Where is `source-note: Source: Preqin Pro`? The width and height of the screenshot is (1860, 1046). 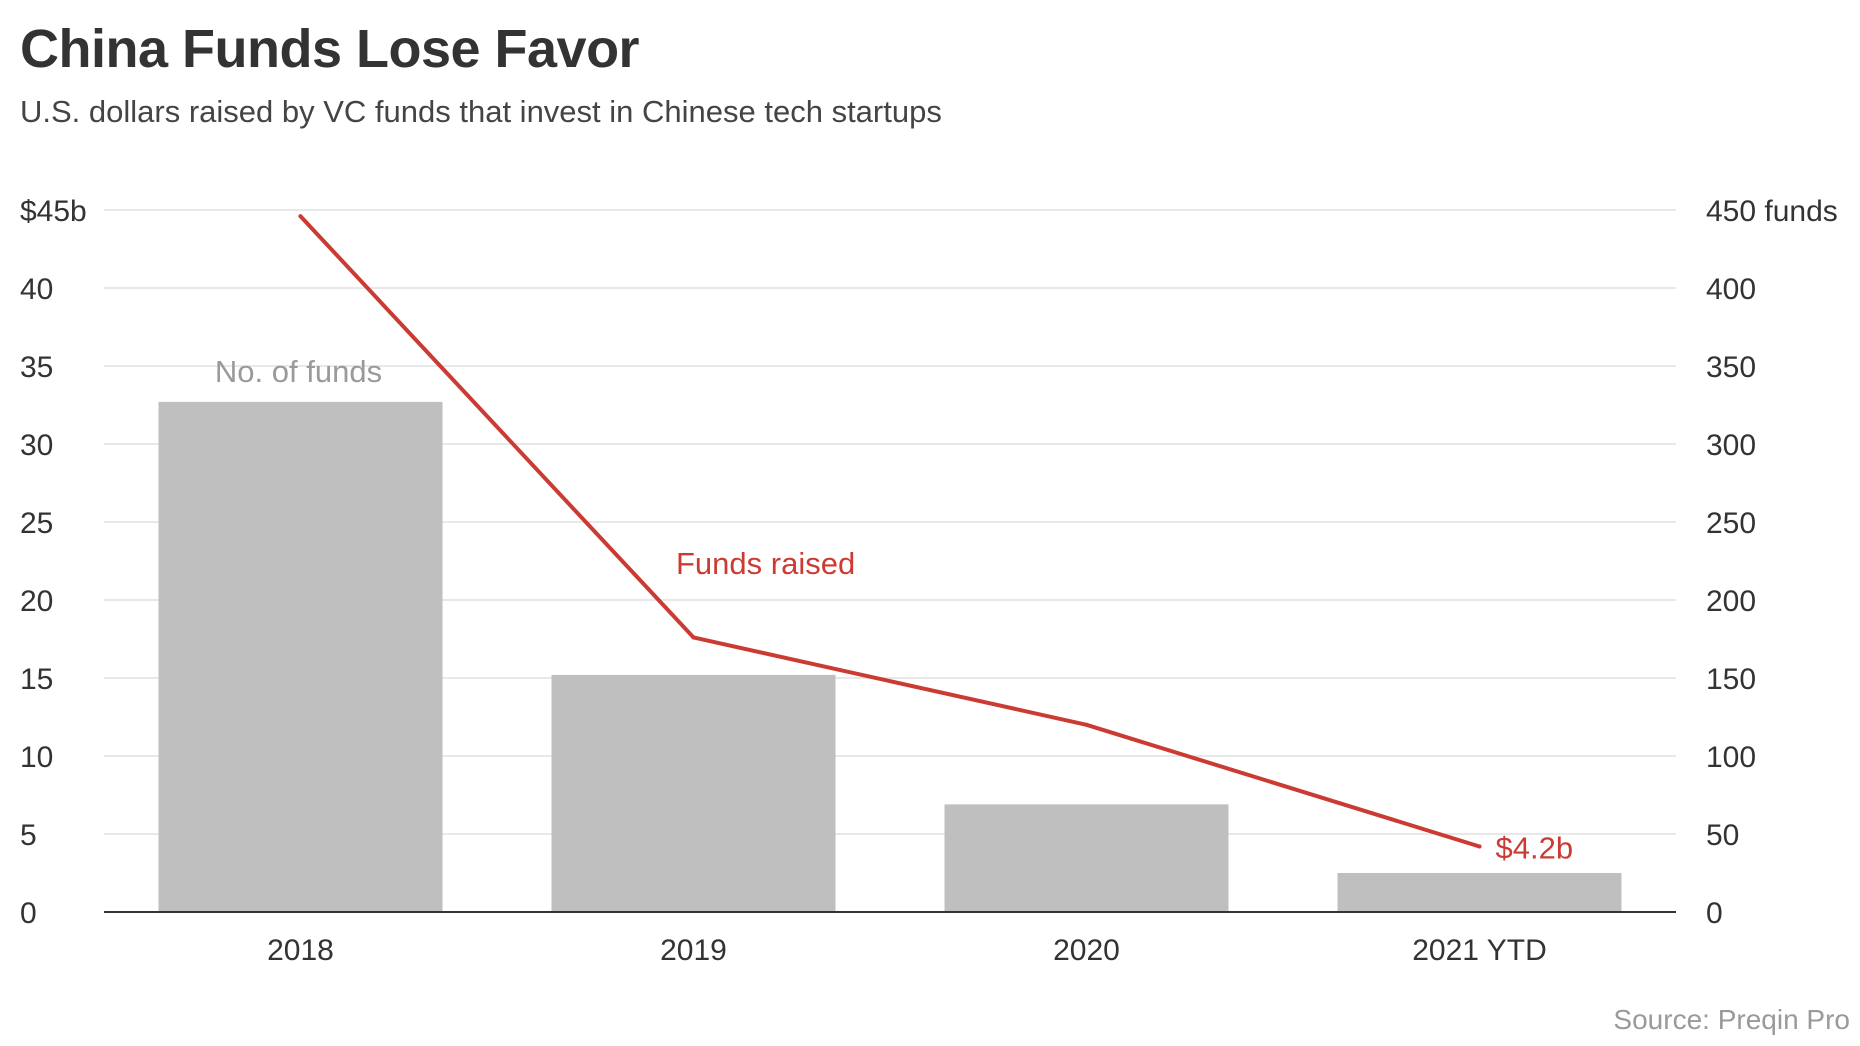
source-note: Source: Preqin Pro is located at coordinates (1731, 1019).